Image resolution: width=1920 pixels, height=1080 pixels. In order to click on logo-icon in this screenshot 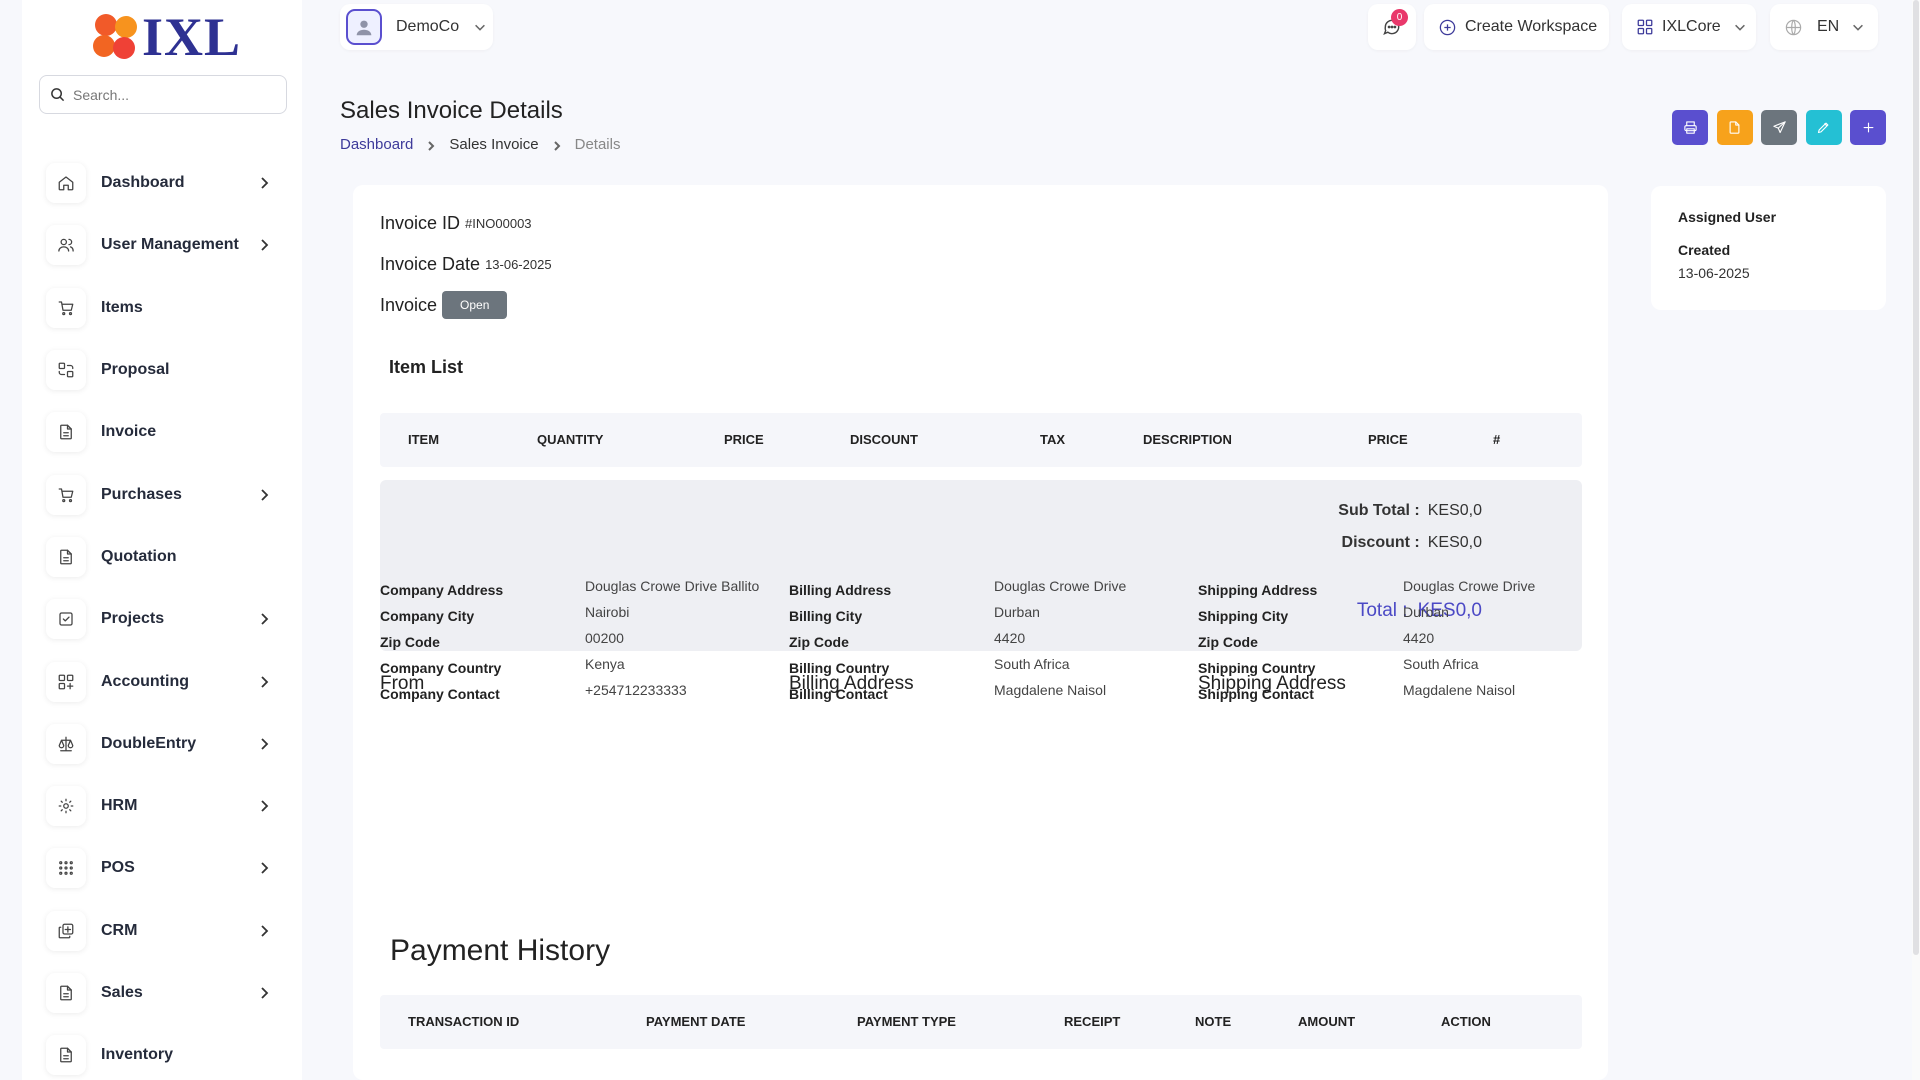, I will do `click(116, 37)`.